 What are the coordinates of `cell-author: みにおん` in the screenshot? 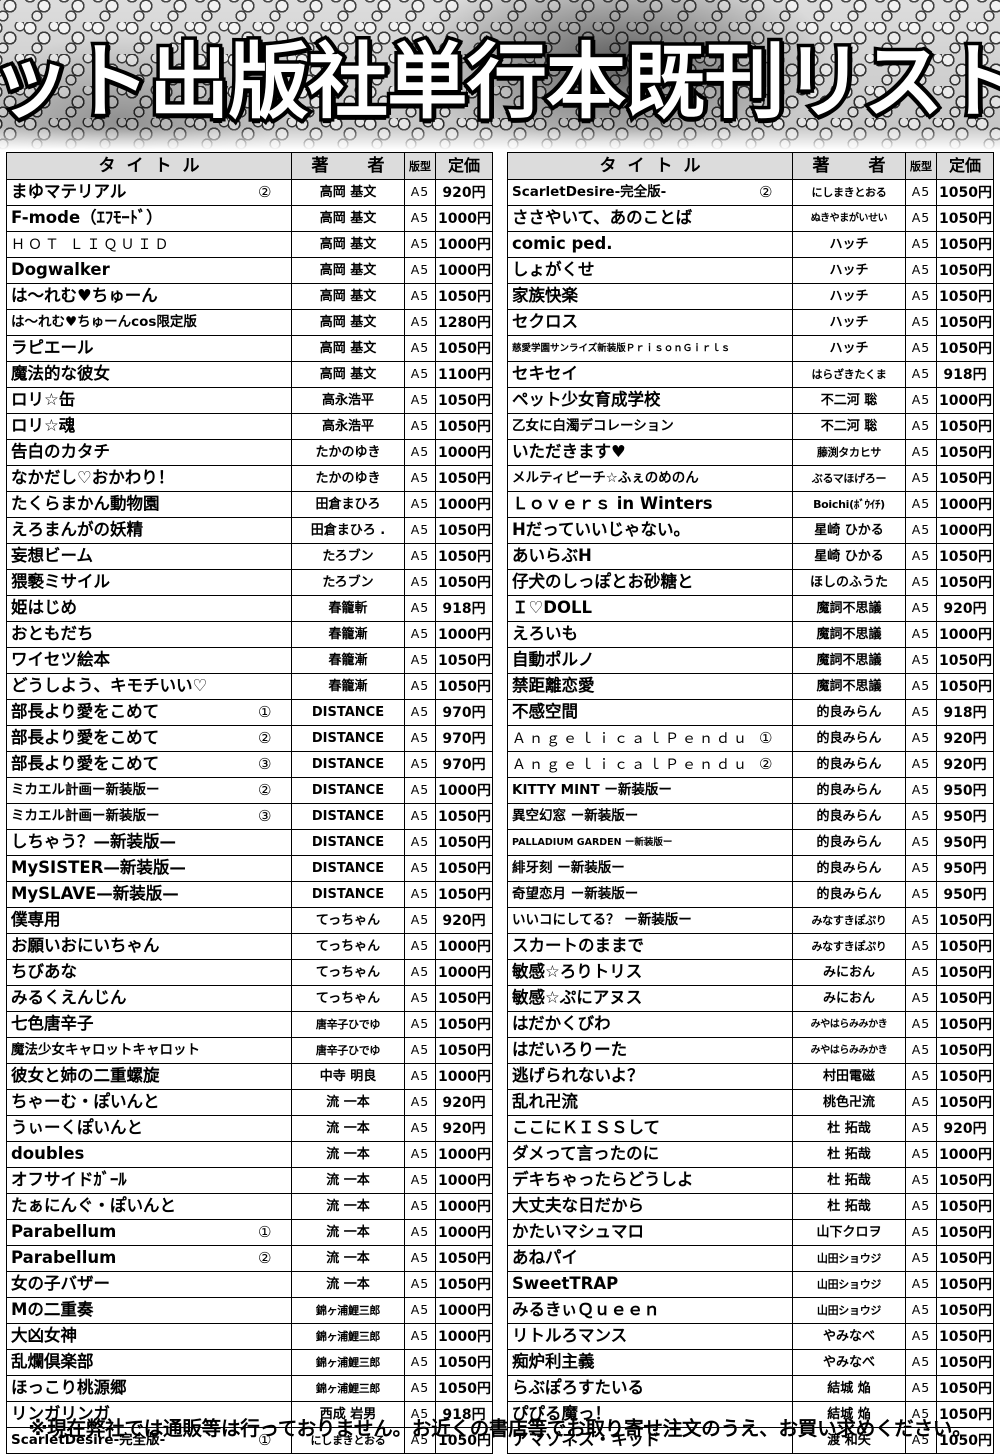 It's located at (849, 972).